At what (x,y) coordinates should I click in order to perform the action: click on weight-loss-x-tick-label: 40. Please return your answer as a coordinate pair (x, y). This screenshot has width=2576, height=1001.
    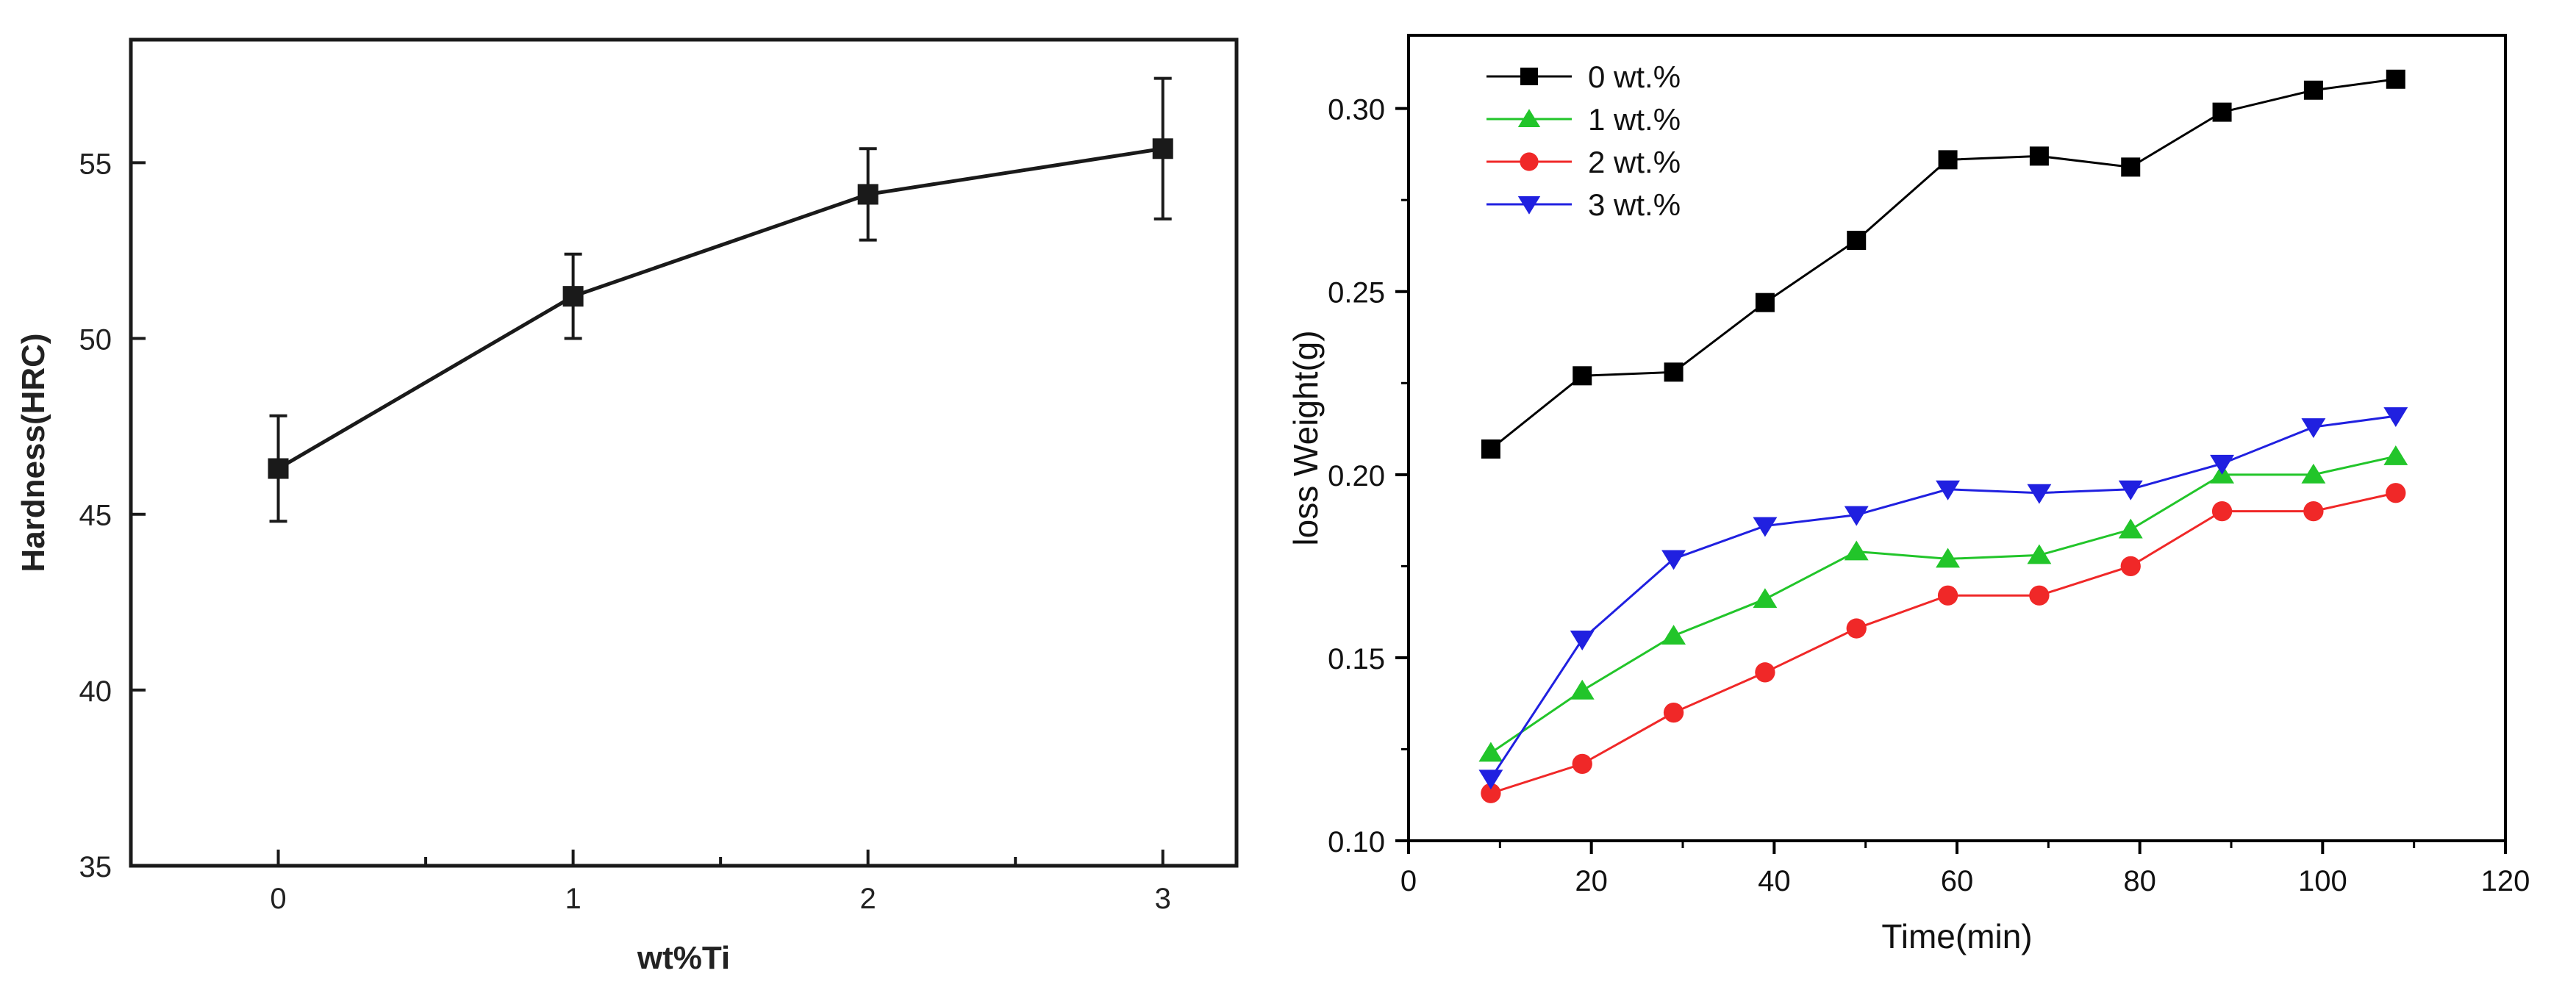
    Looking at the image, I should click on (1774, 881).